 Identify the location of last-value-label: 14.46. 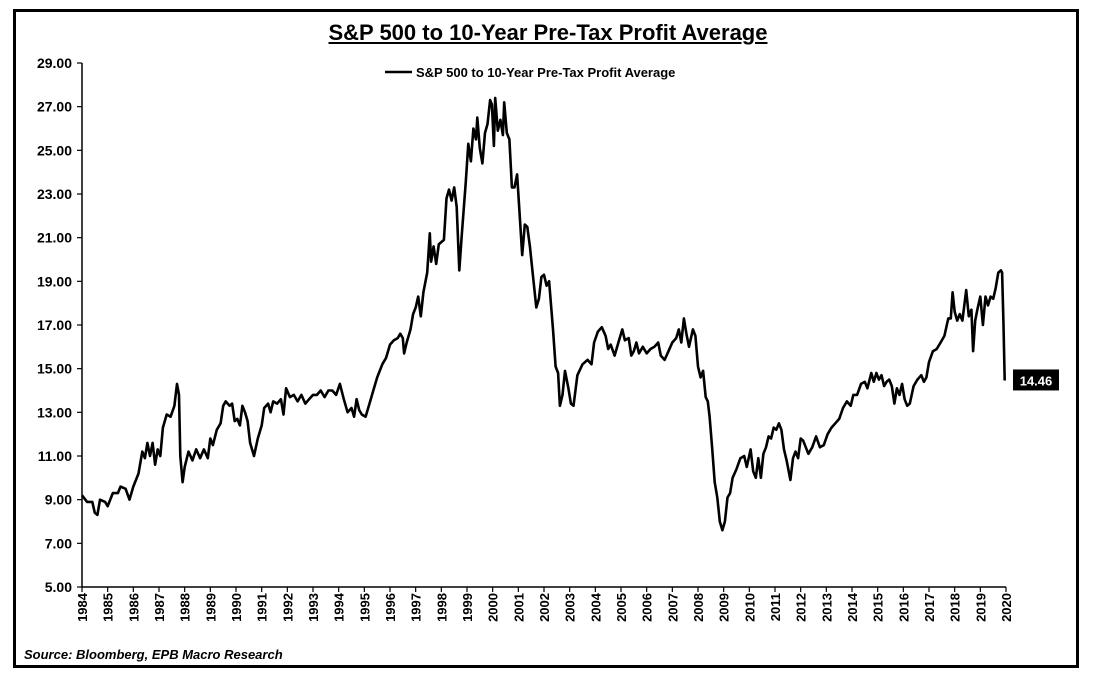
(1036, 380).